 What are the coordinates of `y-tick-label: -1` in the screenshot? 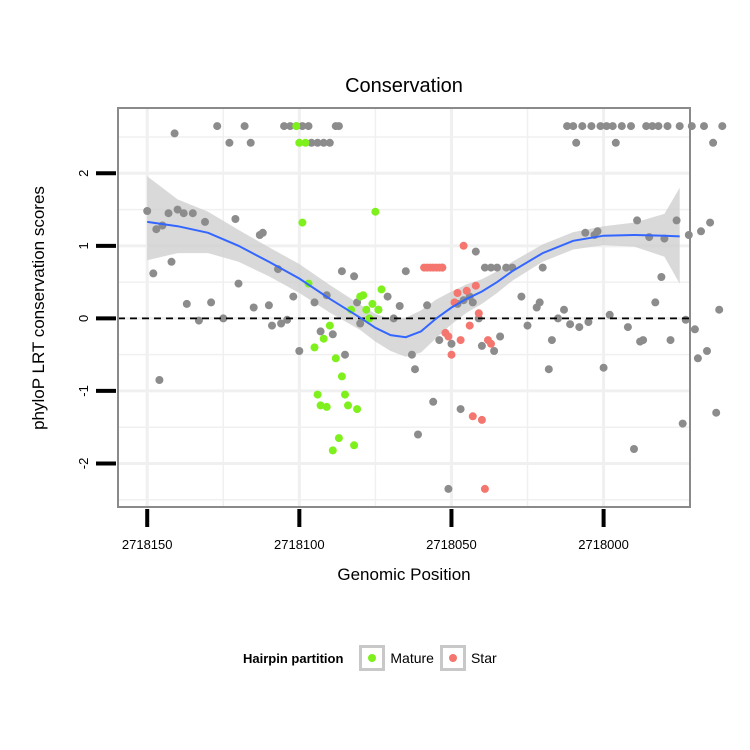 It's located at (83, 391).